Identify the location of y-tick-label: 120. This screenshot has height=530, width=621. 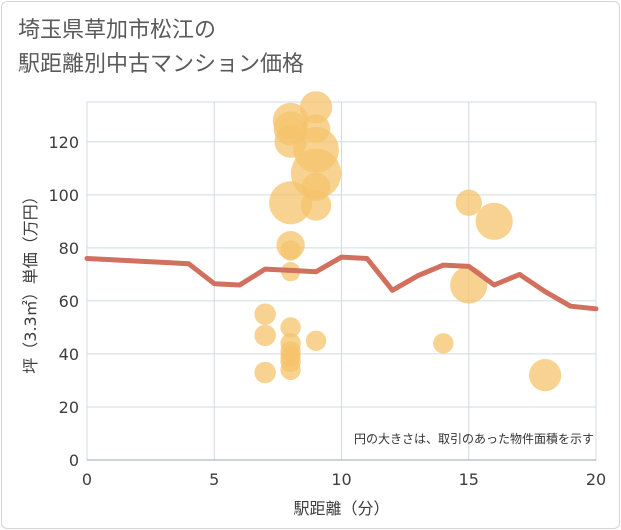
(63, 142).